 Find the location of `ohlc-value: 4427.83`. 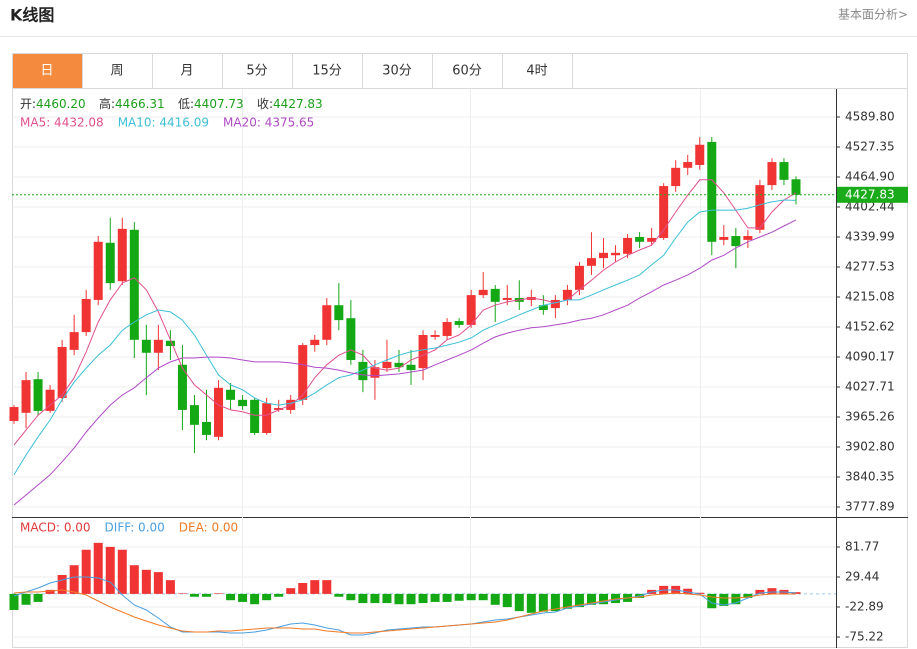

ohlc-value: 4427.83 is located at coordinates (298, 104).